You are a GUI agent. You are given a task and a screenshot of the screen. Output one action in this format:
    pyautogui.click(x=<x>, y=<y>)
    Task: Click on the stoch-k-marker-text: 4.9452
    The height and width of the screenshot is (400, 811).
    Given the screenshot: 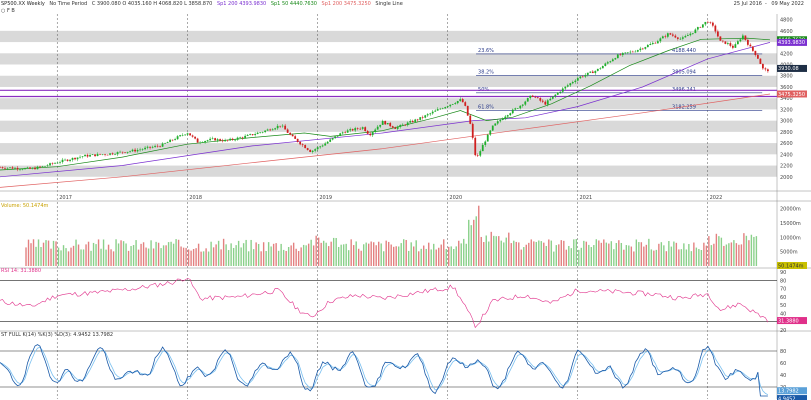 What is the action you would take?
    pyautogui.click(x=787, y=398)
    